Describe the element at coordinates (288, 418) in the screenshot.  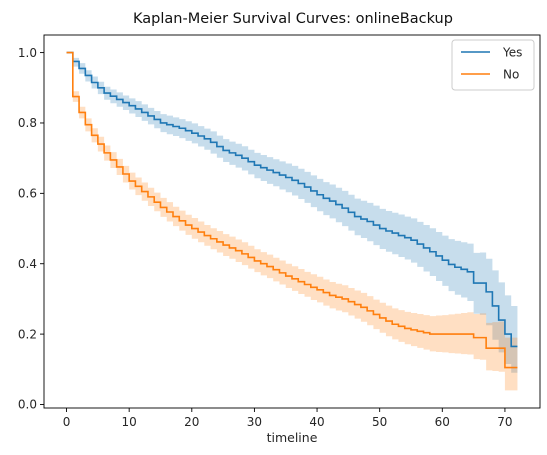
I see `x-axis-ticks: 0 10 20 30 40 50 60 70` at that location.